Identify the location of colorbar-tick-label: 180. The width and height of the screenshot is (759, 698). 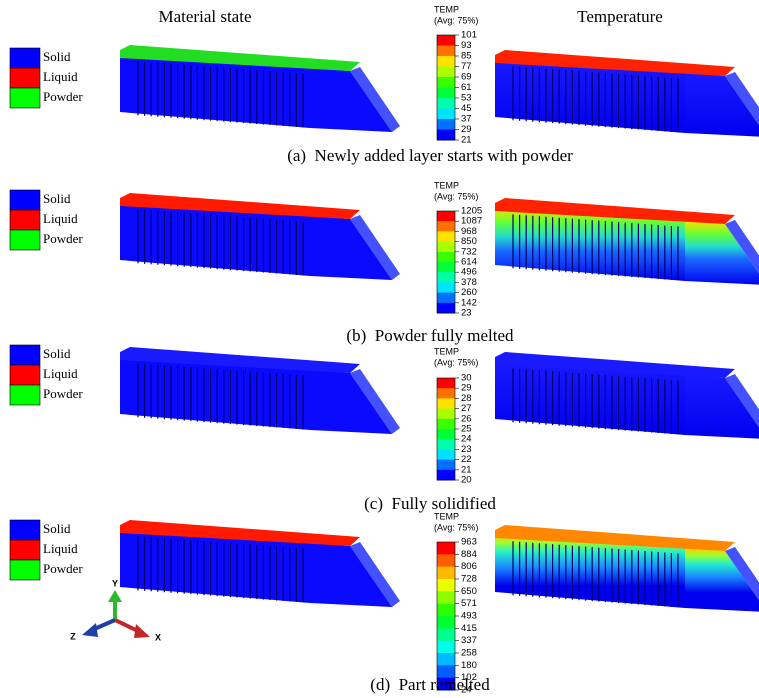
(469, 665).